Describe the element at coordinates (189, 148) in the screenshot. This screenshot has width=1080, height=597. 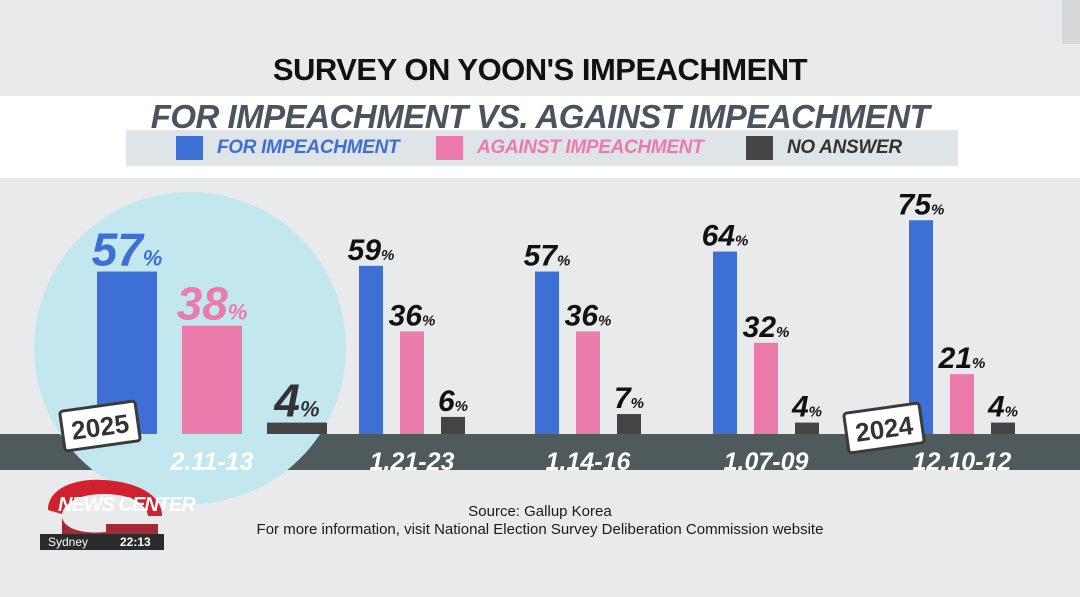
I see `legend-swatch-for` at that location.